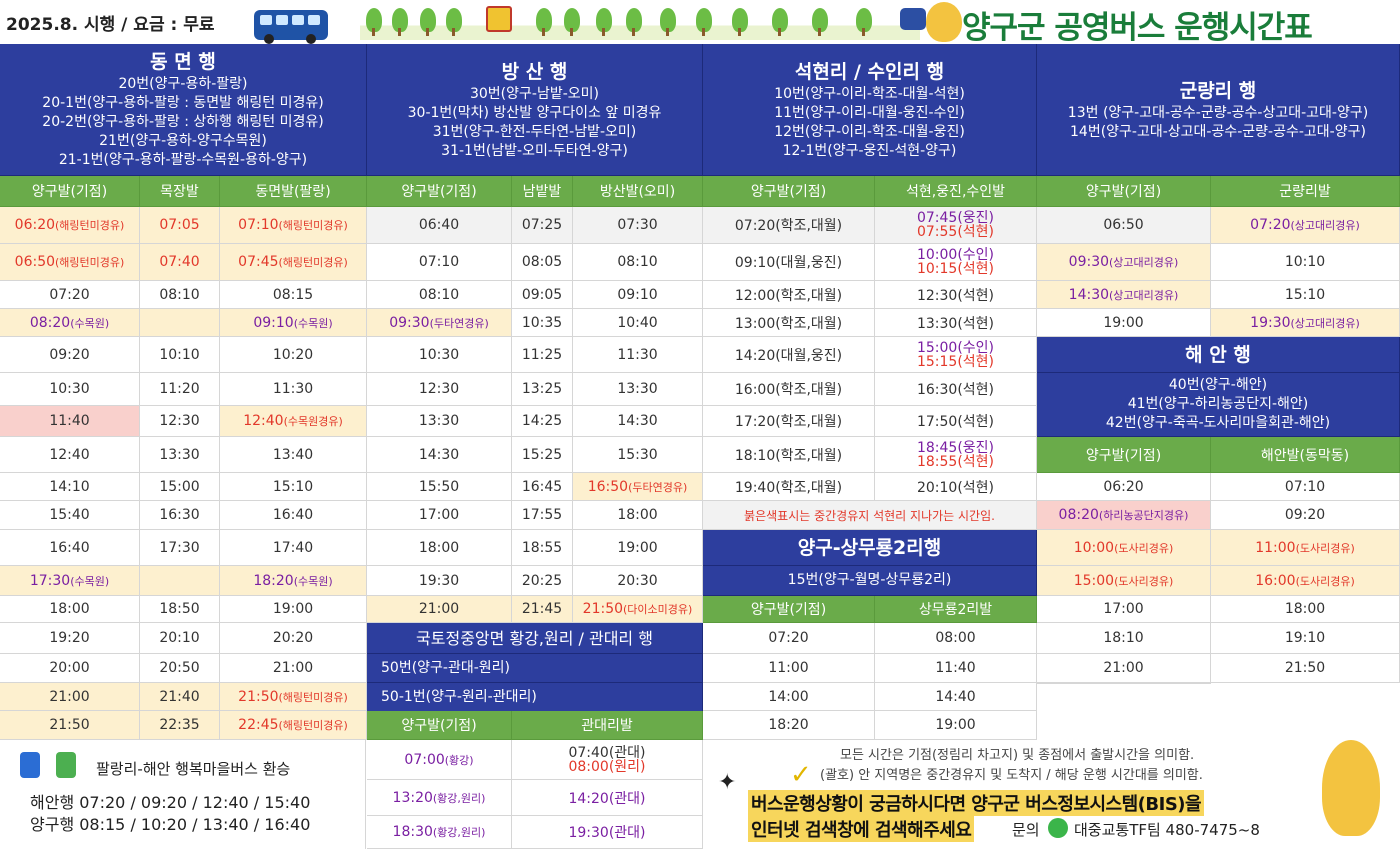 This screenshot has width=1400, height=849. I want to click on time: 18:50, so click(179, 609).